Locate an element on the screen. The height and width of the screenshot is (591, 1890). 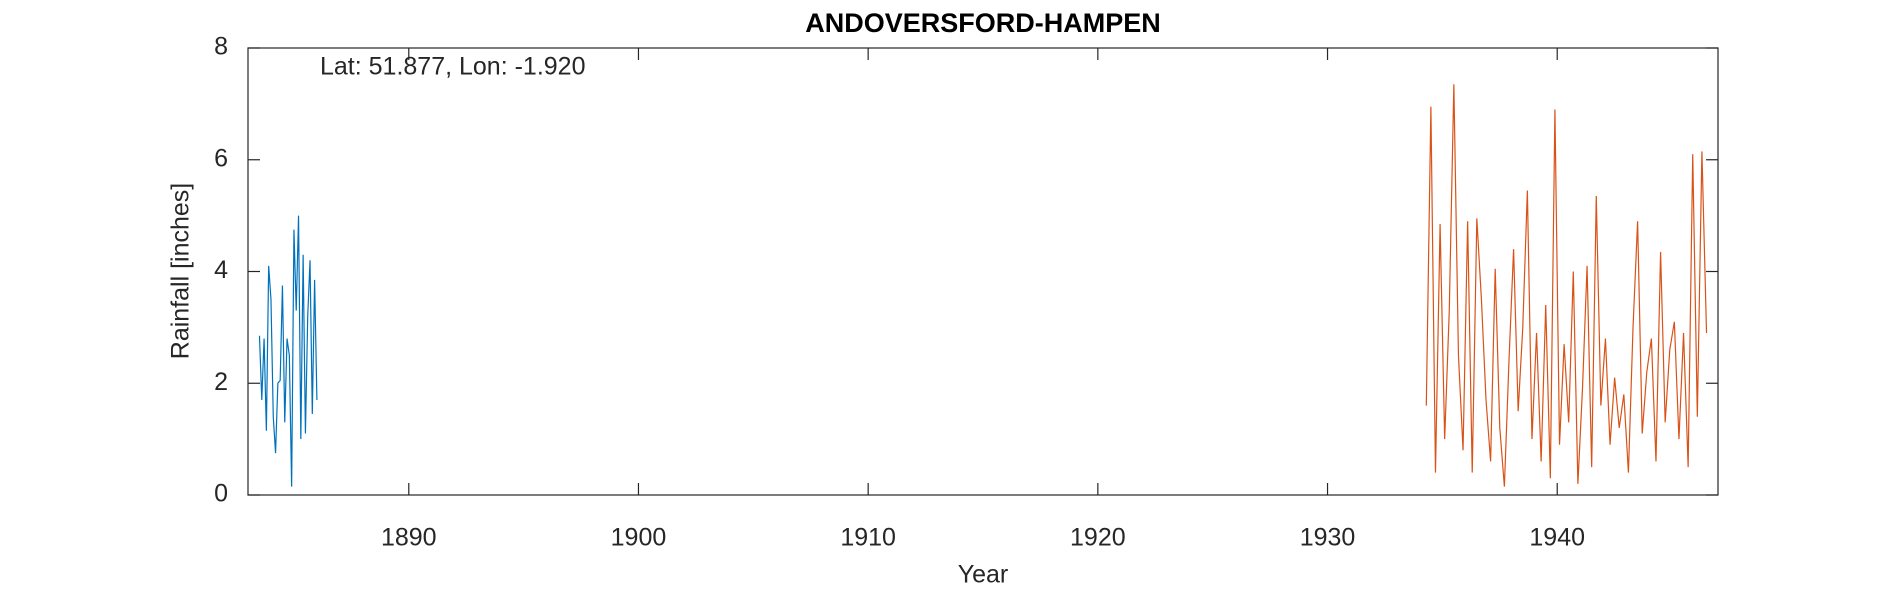
y-axis-label: Rainfall [inches] is located at coordinates (181, 271).